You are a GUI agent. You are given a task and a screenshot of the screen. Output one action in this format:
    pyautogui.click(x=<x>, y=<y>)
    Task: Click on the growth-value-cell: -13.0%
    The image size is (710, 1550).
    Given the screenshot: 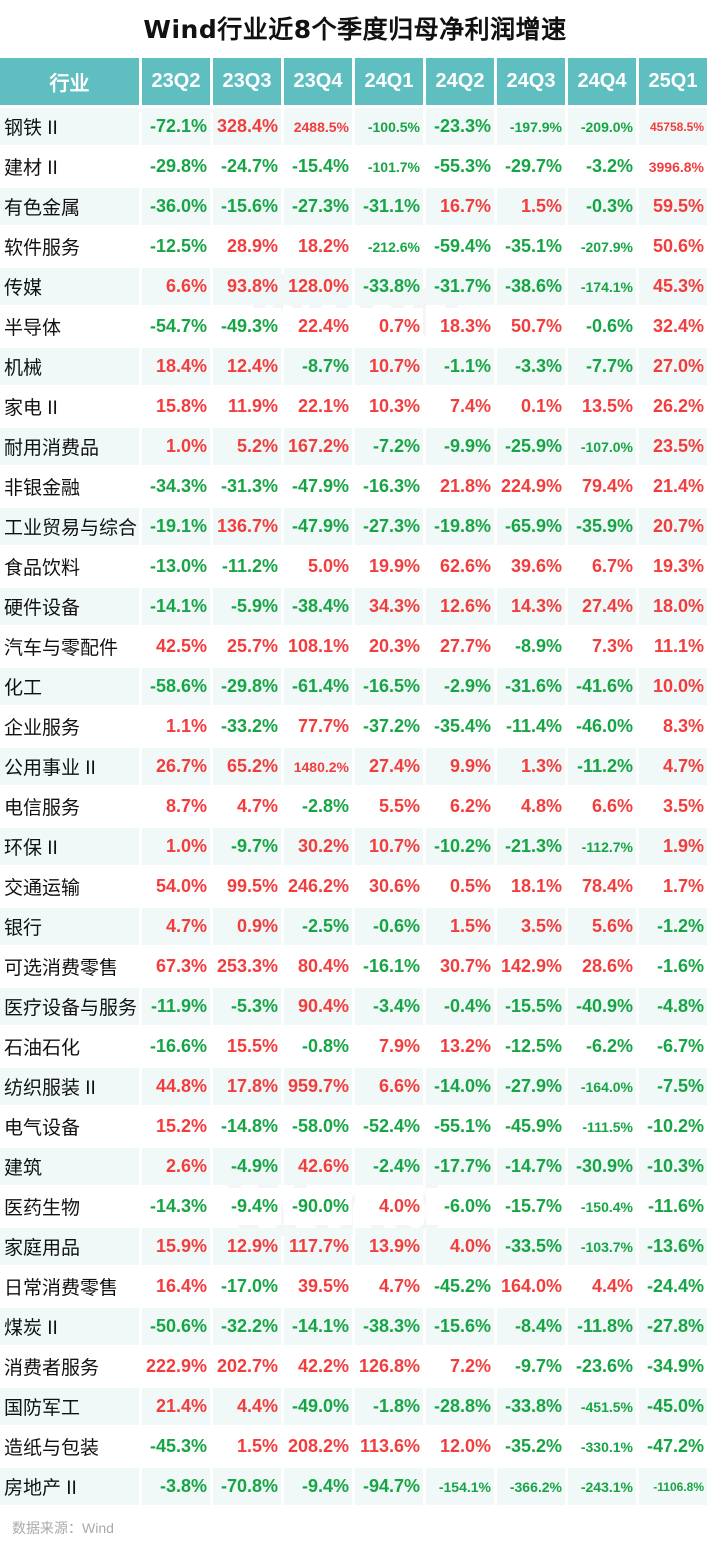 What is the action you would take?
    pyautogui.click(x=176, y=566)
    